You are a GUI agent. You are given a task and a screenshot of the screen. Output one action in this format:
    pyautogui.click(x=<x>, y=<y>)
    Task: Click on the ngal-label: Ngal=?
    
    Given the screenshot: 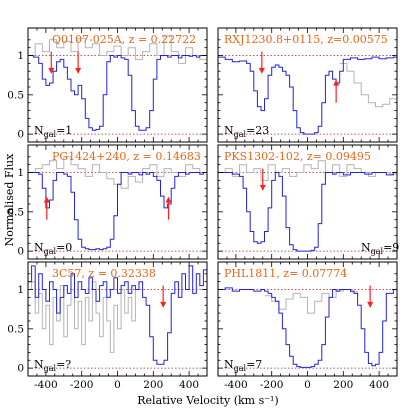 What is the action you would take?
    pyautogui.click(x=52, y=365)
    